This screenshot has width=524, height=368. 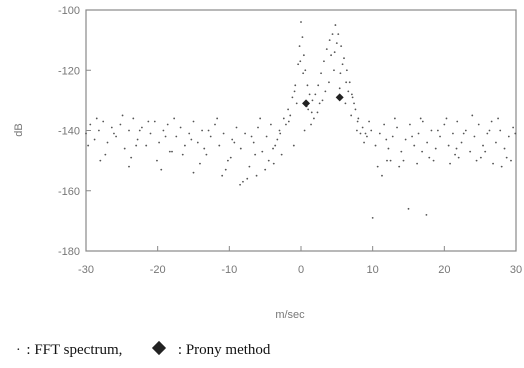 What do you see at coordinates (143, 349) in the screenshot?
I see `legend: · : FFT spectrum, : Prony method` at bounding box center [143, 349].